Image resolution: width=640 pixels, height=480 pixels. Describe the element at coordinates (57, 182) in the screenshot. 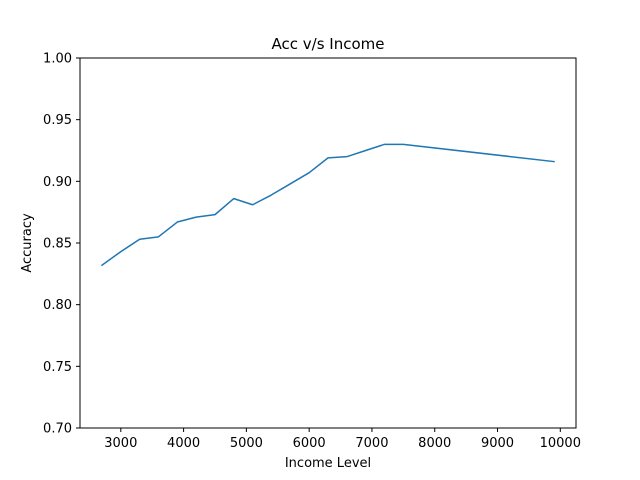

I see `y-tick-label: 0.90` at that location.